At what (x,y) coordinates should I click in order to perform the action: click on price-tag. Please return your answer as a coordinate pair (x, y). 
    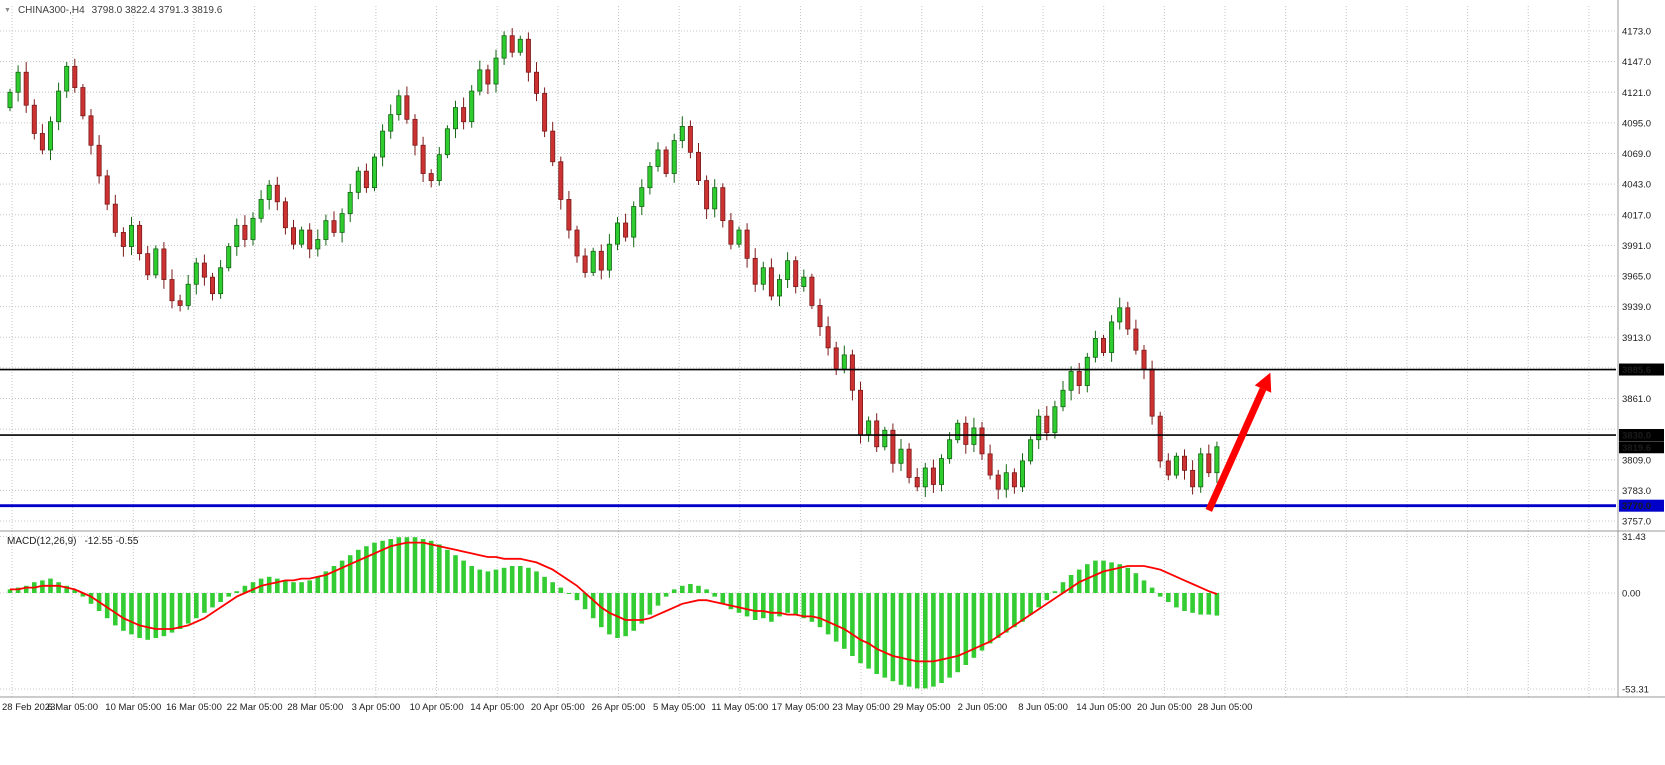
    Looking at the image, I should click on (1641, 505).